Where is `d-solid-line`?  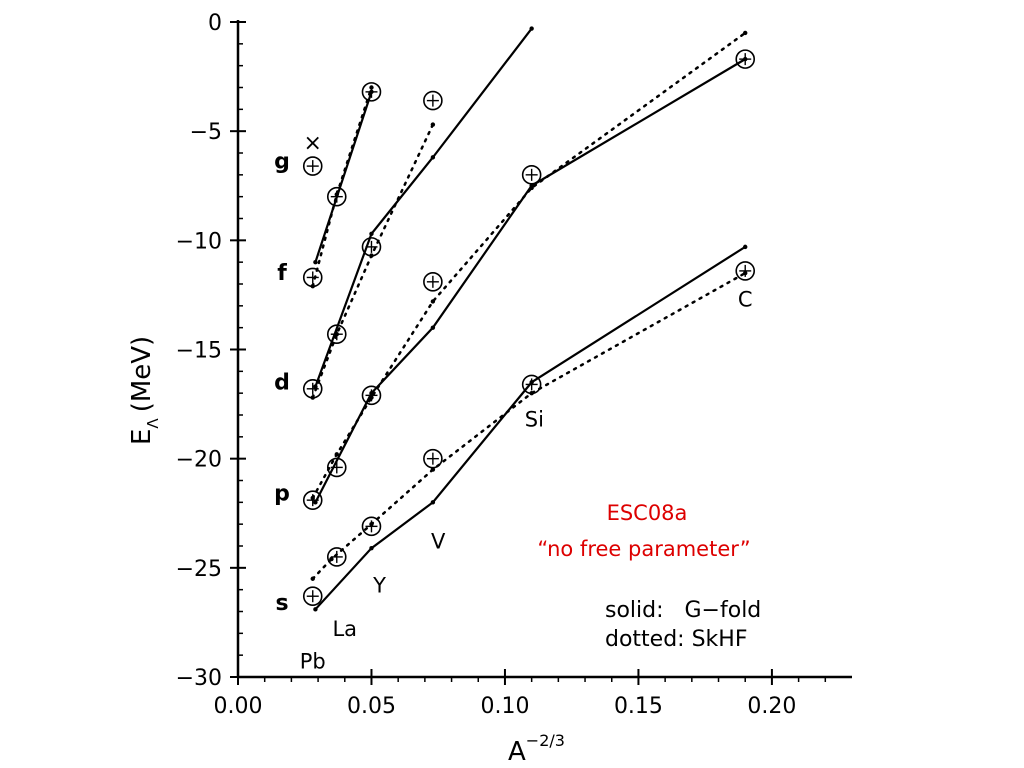 d-solid-line is located at coordinates (423, 207).